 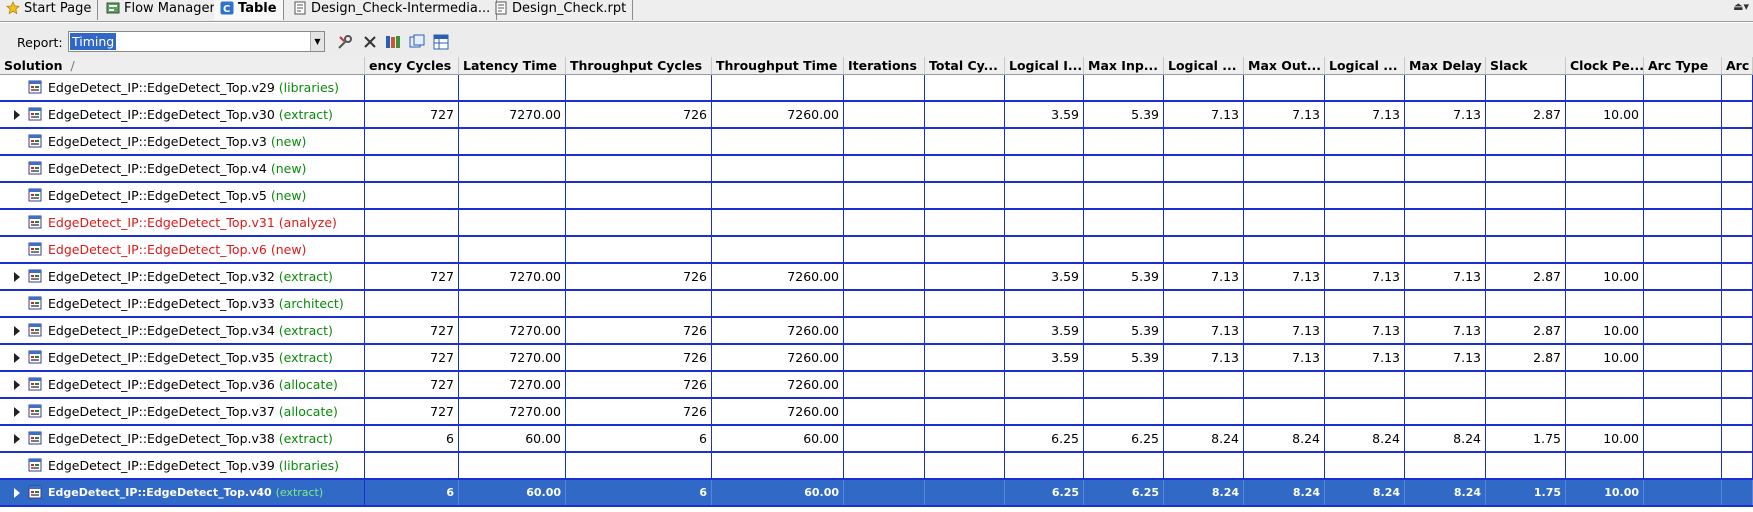 I want to click on tab-label: Design_Check.rpt, so click(x=569, y=8).